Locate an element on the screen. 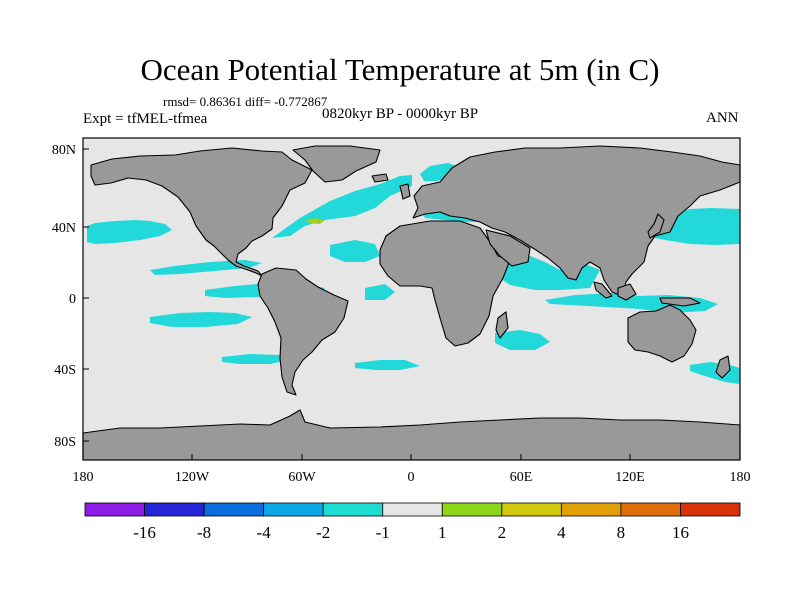 The height and width of the screenshot is (600, 800). anomaly-southern-ocean-b is located at coordinates (387, 365).